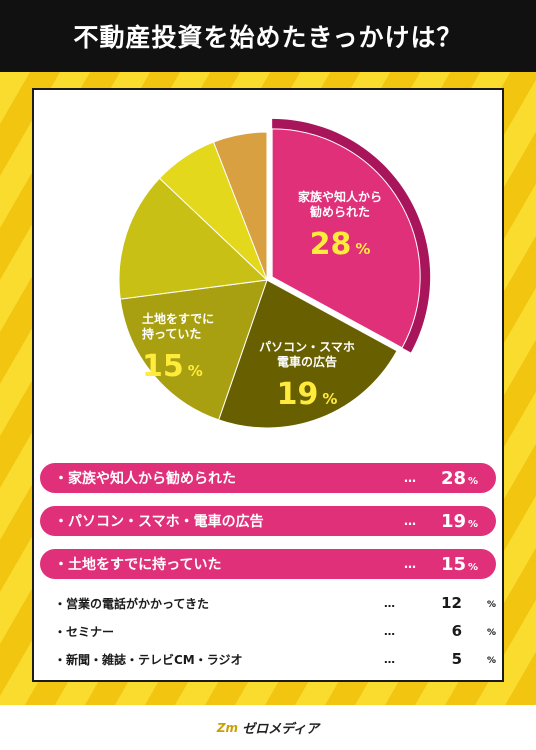  What do you see at coordinates (178, 319) in the screenshot?
I see `slice-label-3-line-1: 土地をすでに` at bounding box center [178, 319].